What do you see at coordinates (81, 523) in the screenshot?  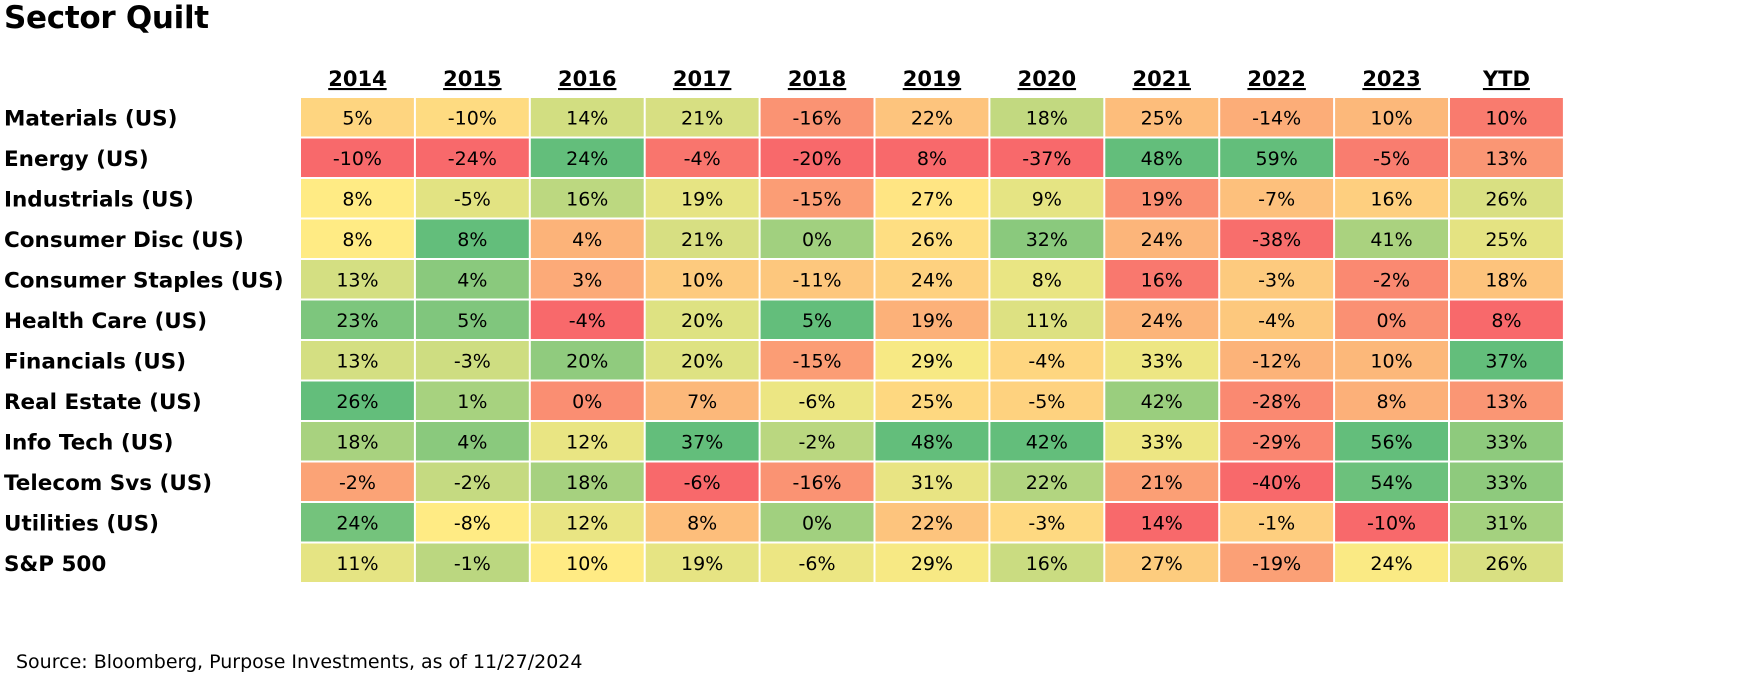 I see `row-label: Utilities (US)` at bounding box center [81, 523].